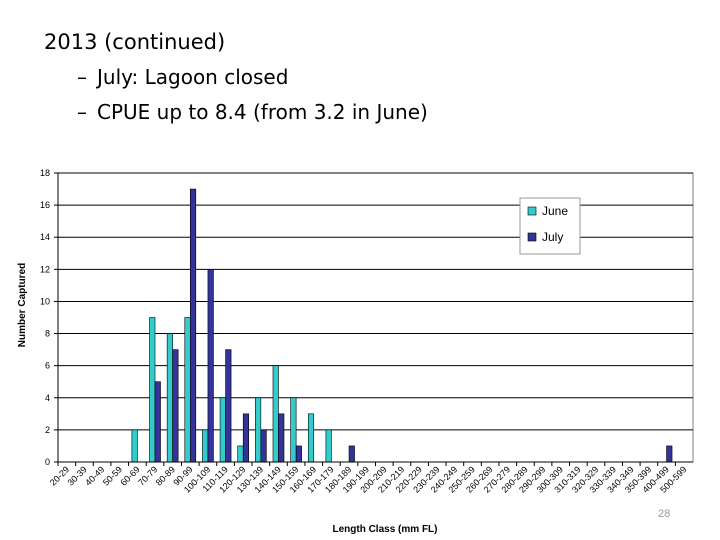 This screenshot has height=540, width=720. What do you see at coordinates (22, 305) in the screenshot?
I see `y-axis-label: Number Captured` at bounding box center [22, 305].